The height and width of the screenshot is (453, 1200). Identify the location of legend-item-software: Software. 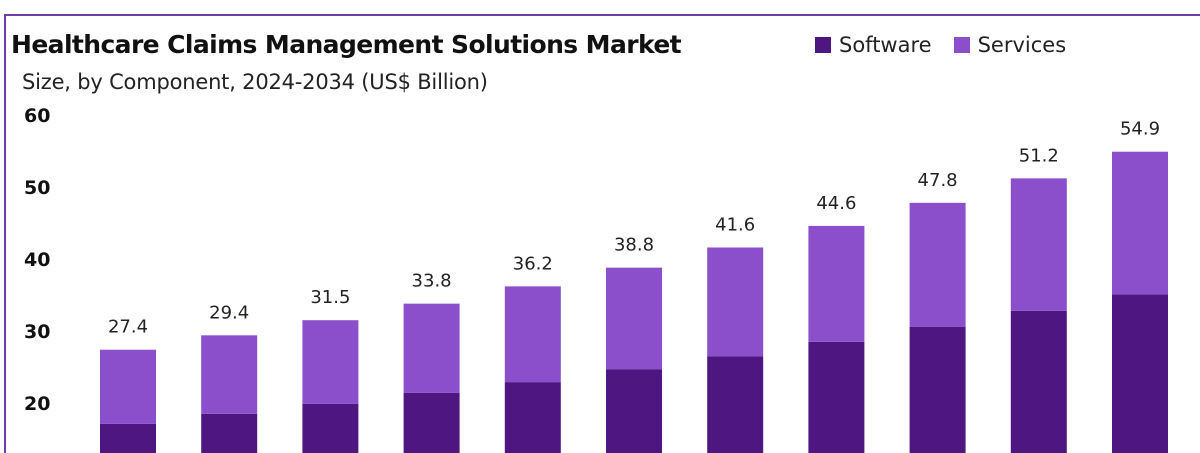
(873, 45).